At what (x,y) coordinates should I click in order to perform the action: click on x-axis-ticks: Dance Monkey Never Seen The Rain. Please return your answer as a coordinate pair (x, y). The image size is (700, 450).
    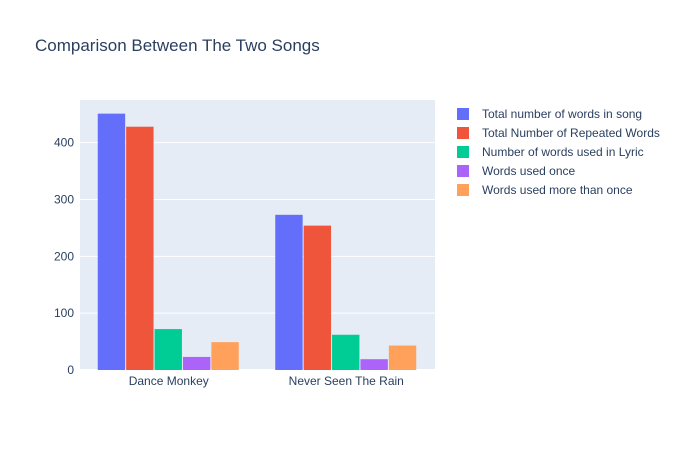
    Looking at the image, I should click on (266, 381).